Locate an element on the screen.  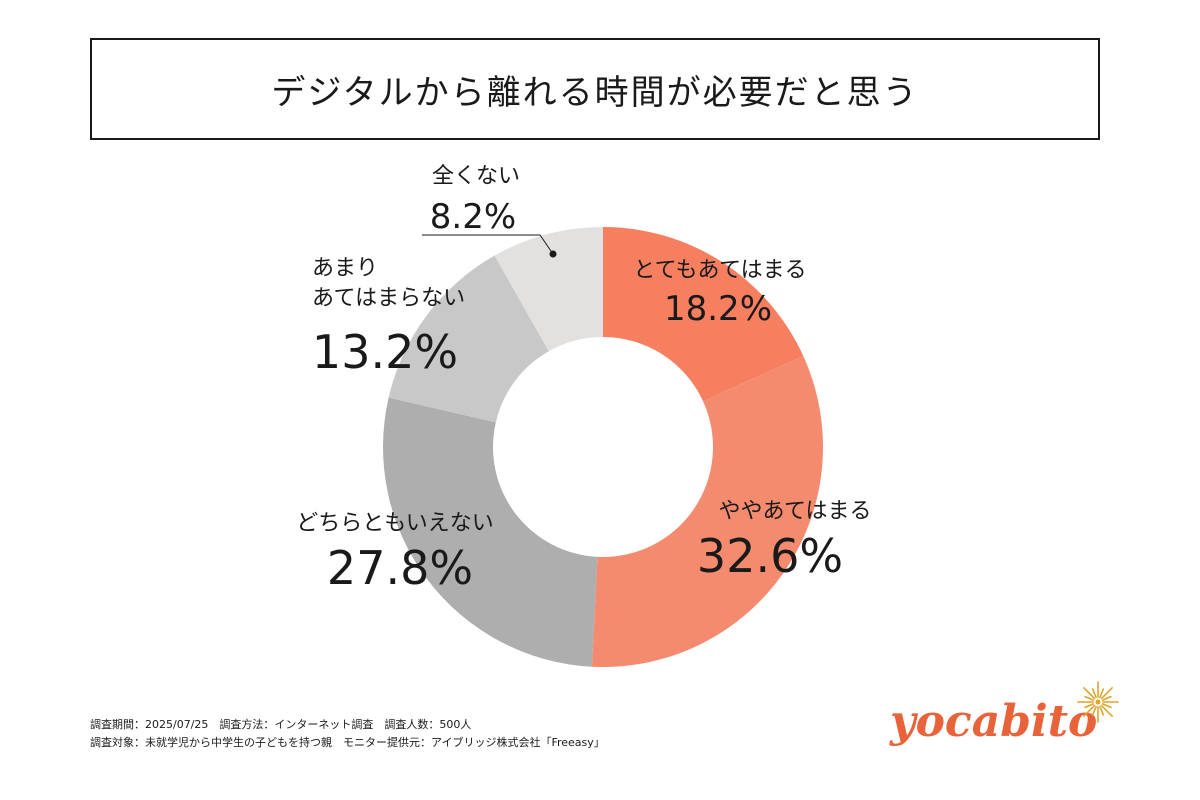
sparkle-icon is located at coordinates (1098, 702).